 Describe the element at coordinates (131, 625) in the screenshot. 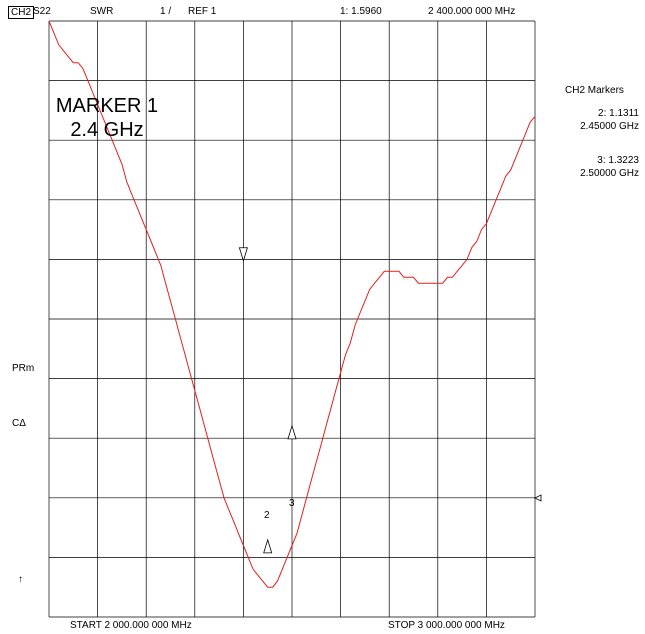

I see `start-frequency: START 2 000.000 000 MHz` at that location.